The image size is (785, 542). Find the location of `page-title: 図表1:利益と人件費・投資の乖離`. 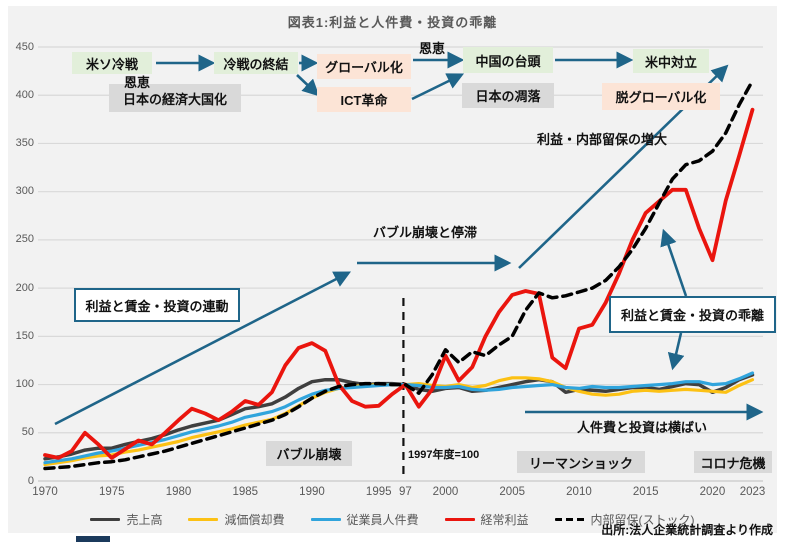

page-title: 図表1:利益と人件費・投資の乖離 is located at coordinates (392, 22).